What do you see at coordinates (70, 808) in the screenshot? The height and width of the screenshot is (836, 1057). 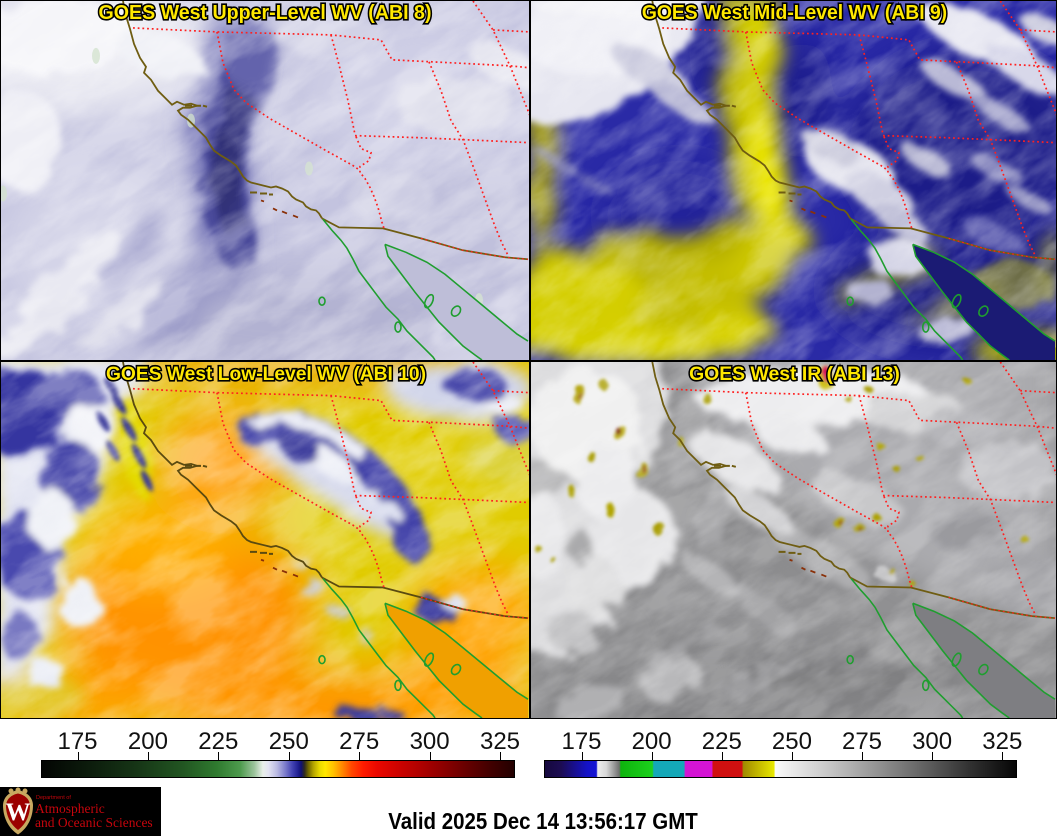 I see `svg-text: Atmospheric` at bounding box center [70, 808].